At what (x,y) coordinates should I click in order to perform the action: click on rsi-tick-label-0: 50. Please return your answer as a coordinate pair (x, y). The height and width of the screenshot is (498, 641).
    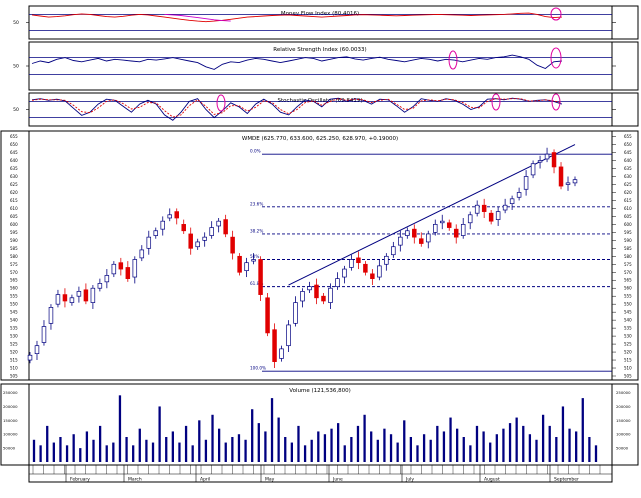
    Looking at the image, I should click on (16, 67).